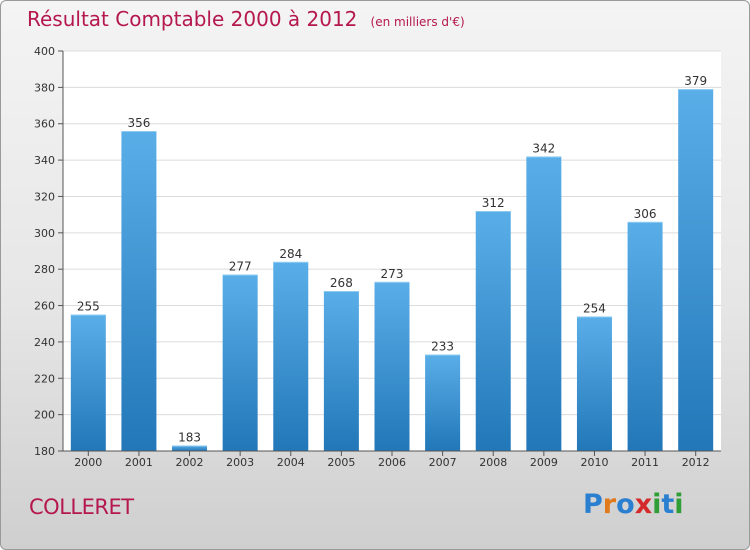  What do you see at coordinates (44, 51) in the screenshot?
I see `y-tick-label: 400` at bounding box center [44, 51].